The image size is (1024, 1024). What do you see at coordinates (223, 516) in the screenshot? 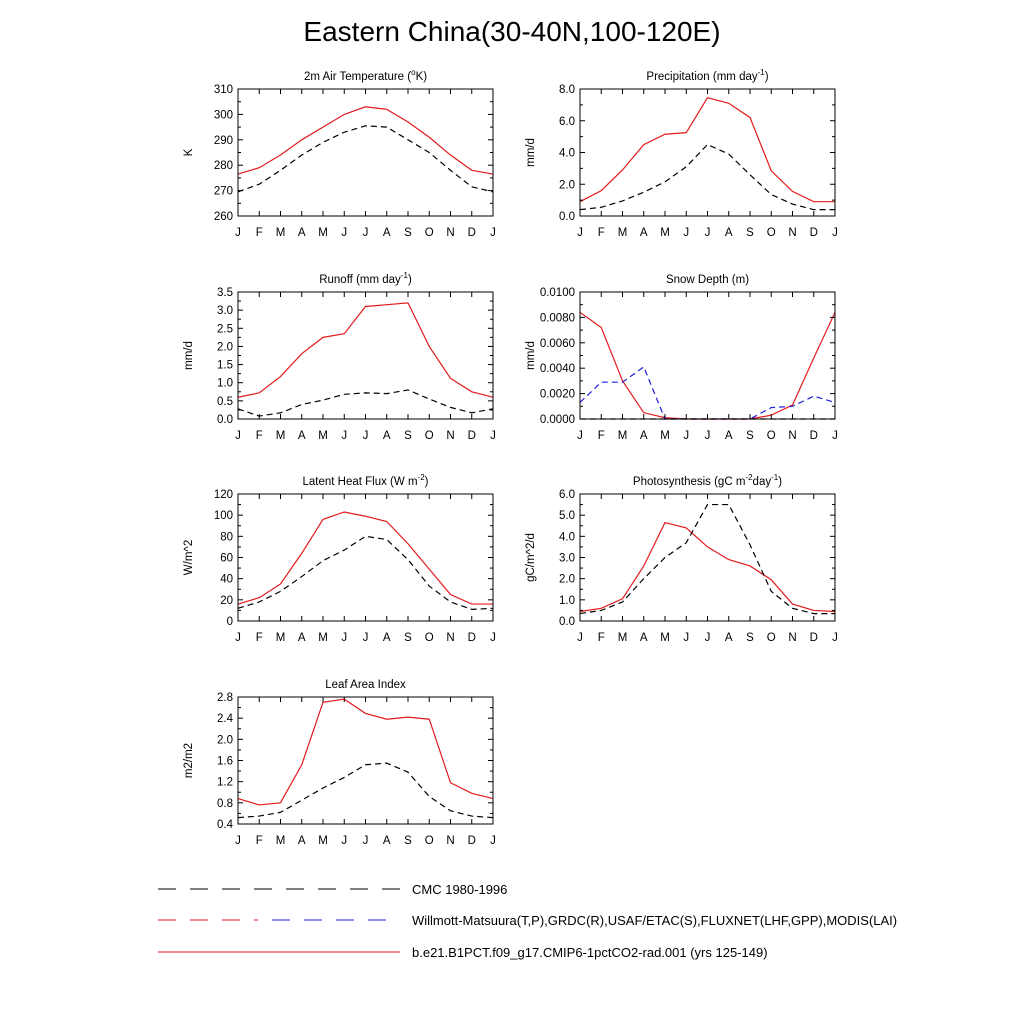
I see `y-tick-label: 100` at bounding box center [223, 516].